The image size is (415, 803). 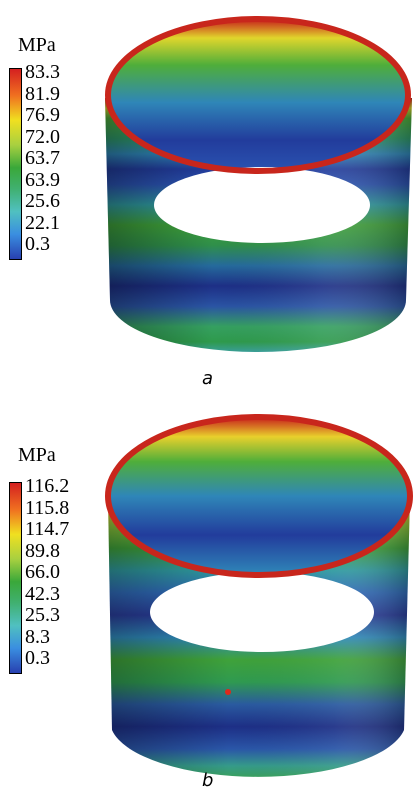 What do you see at coordinates (47, 507) in the screenshot?
I see `legend-label: 115.8` at bounding box center [47, 507].